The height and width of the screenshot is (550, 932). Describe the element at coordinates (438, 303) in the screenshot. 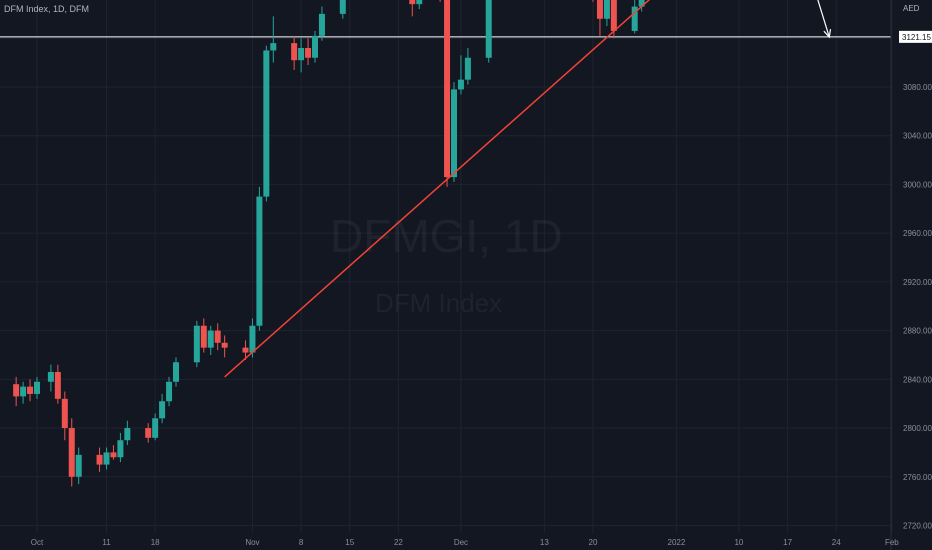

I see `watermark-name: DFM Index` at that location.